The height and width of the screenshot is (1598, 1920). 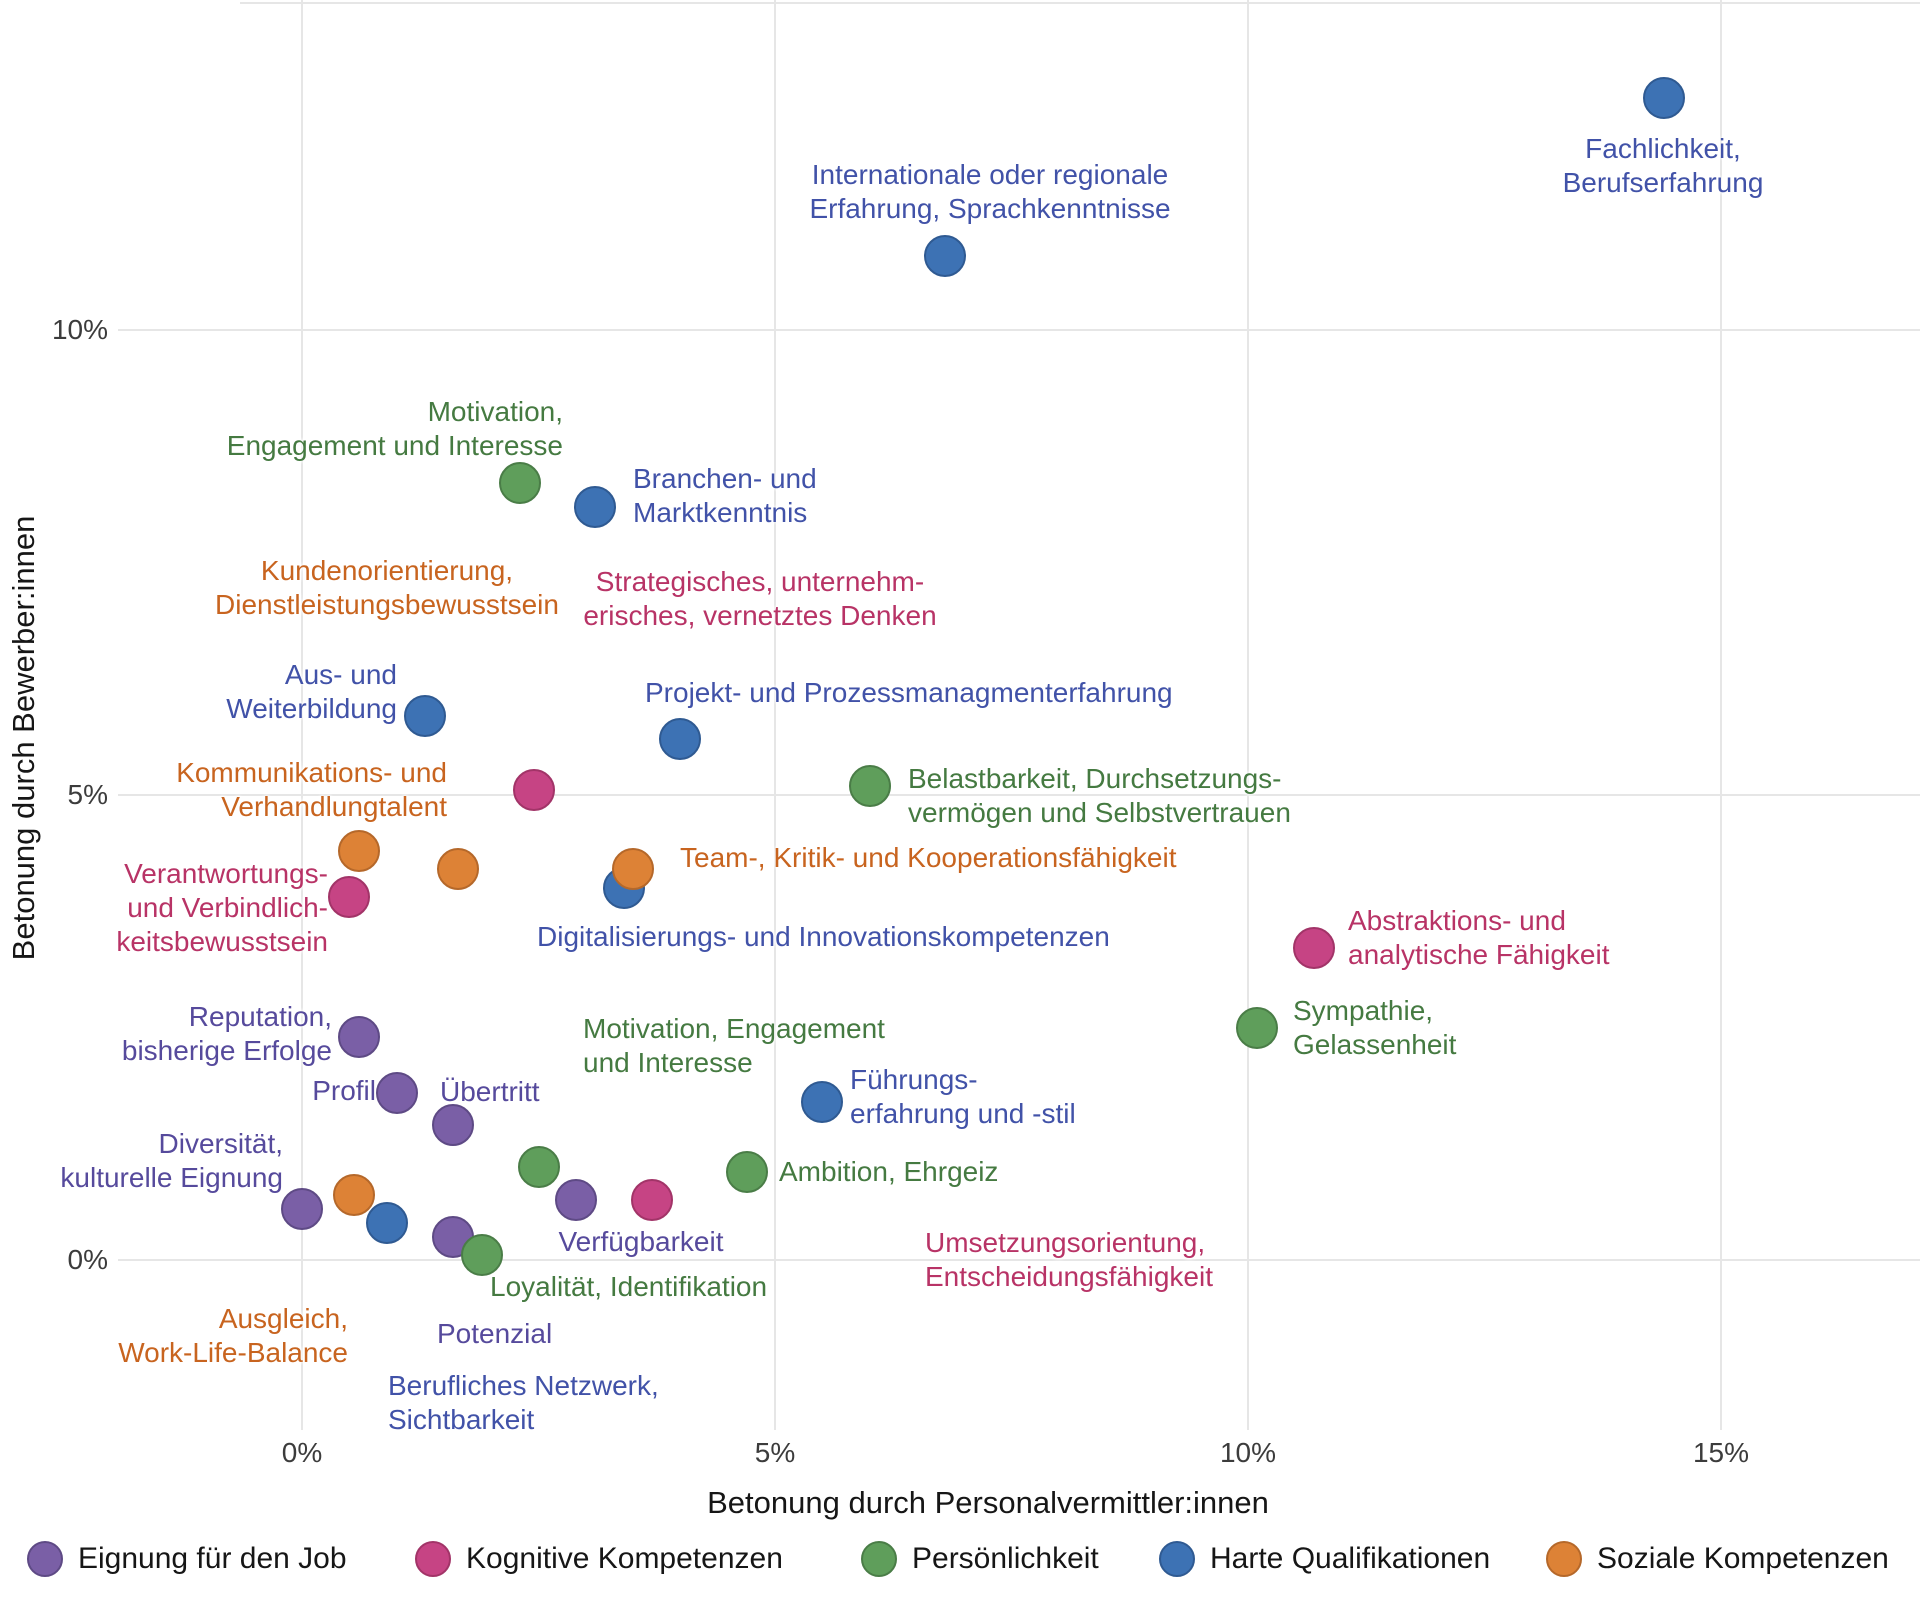 I want to click on point-label-line: Motivation, Engagement, so click(x=734, y=1028).